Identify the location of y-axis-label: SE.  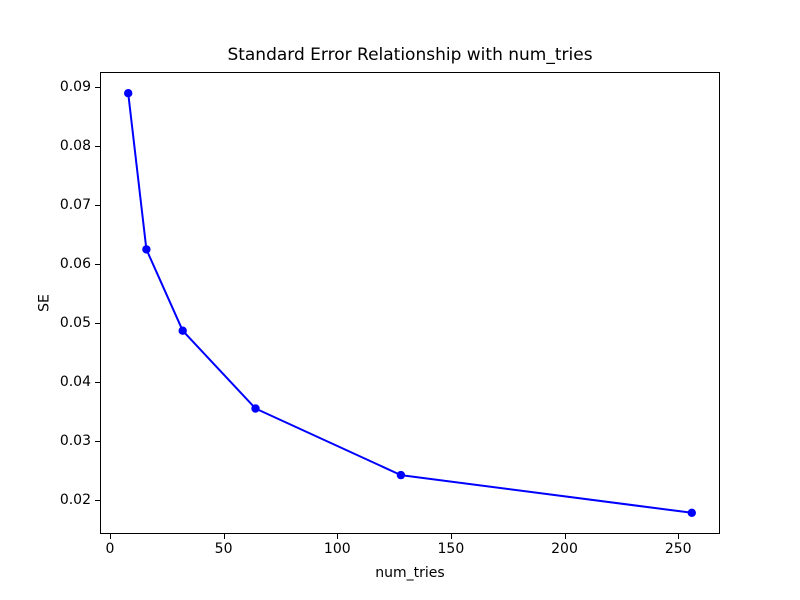
(44, 303).